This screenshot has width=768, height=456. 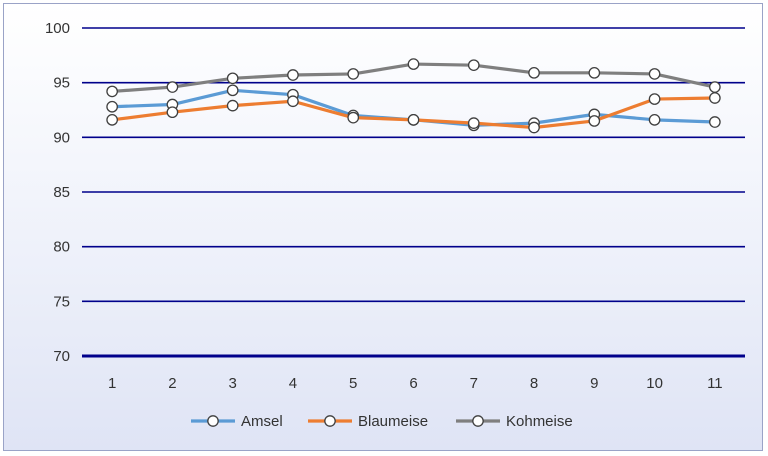 What do you see at coordinates (474, 383) in the screenshot?
I see `x-tick-label: 7` at bounding box center [474, 383].